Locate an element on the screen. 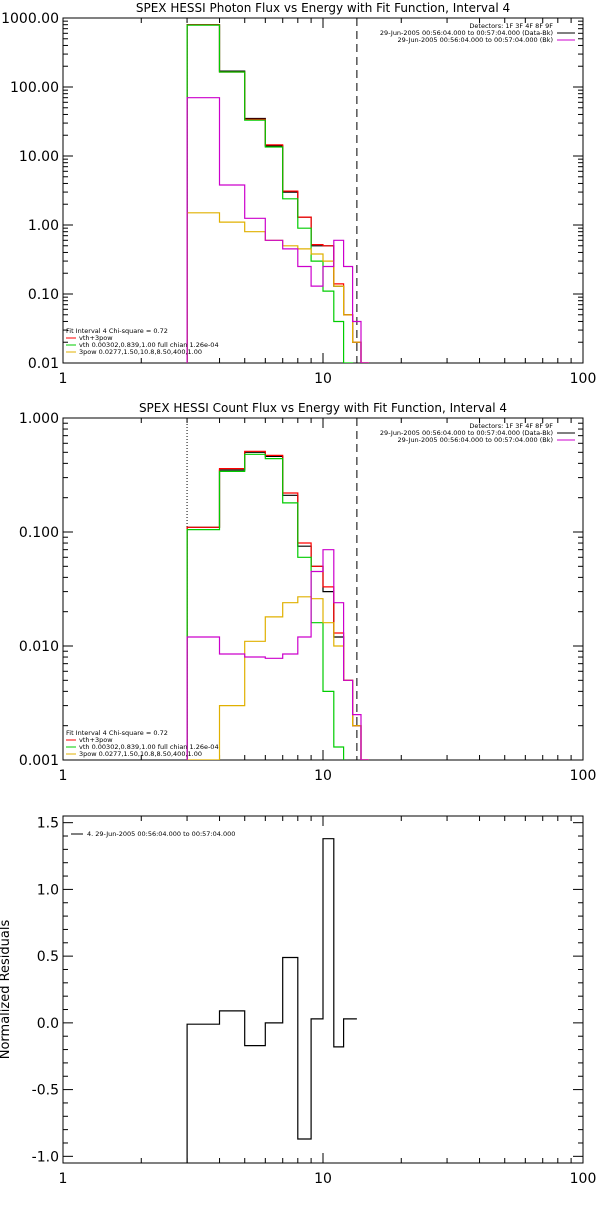 Image resolution: width=600 pixels, height=1205 pixels. y-tick-label: 10.00 is located at coordinates (39, 157).